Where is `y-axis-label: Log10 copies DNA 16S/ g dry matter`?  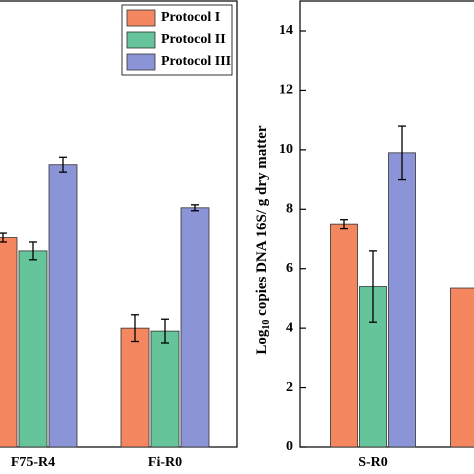
y-axis-label: Log10 copies DNA 16S/ g dry matter is located at coordinates (263, 240).